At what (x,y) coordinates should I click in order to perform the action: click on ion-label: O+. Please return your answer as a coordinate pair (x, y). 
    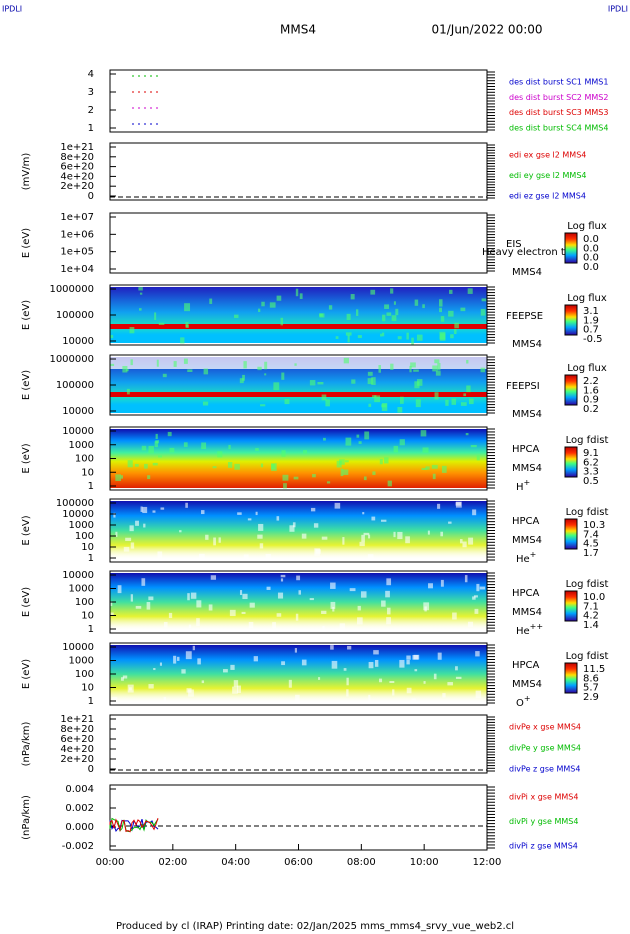
    Looking at the image, I should click on (523, 702).